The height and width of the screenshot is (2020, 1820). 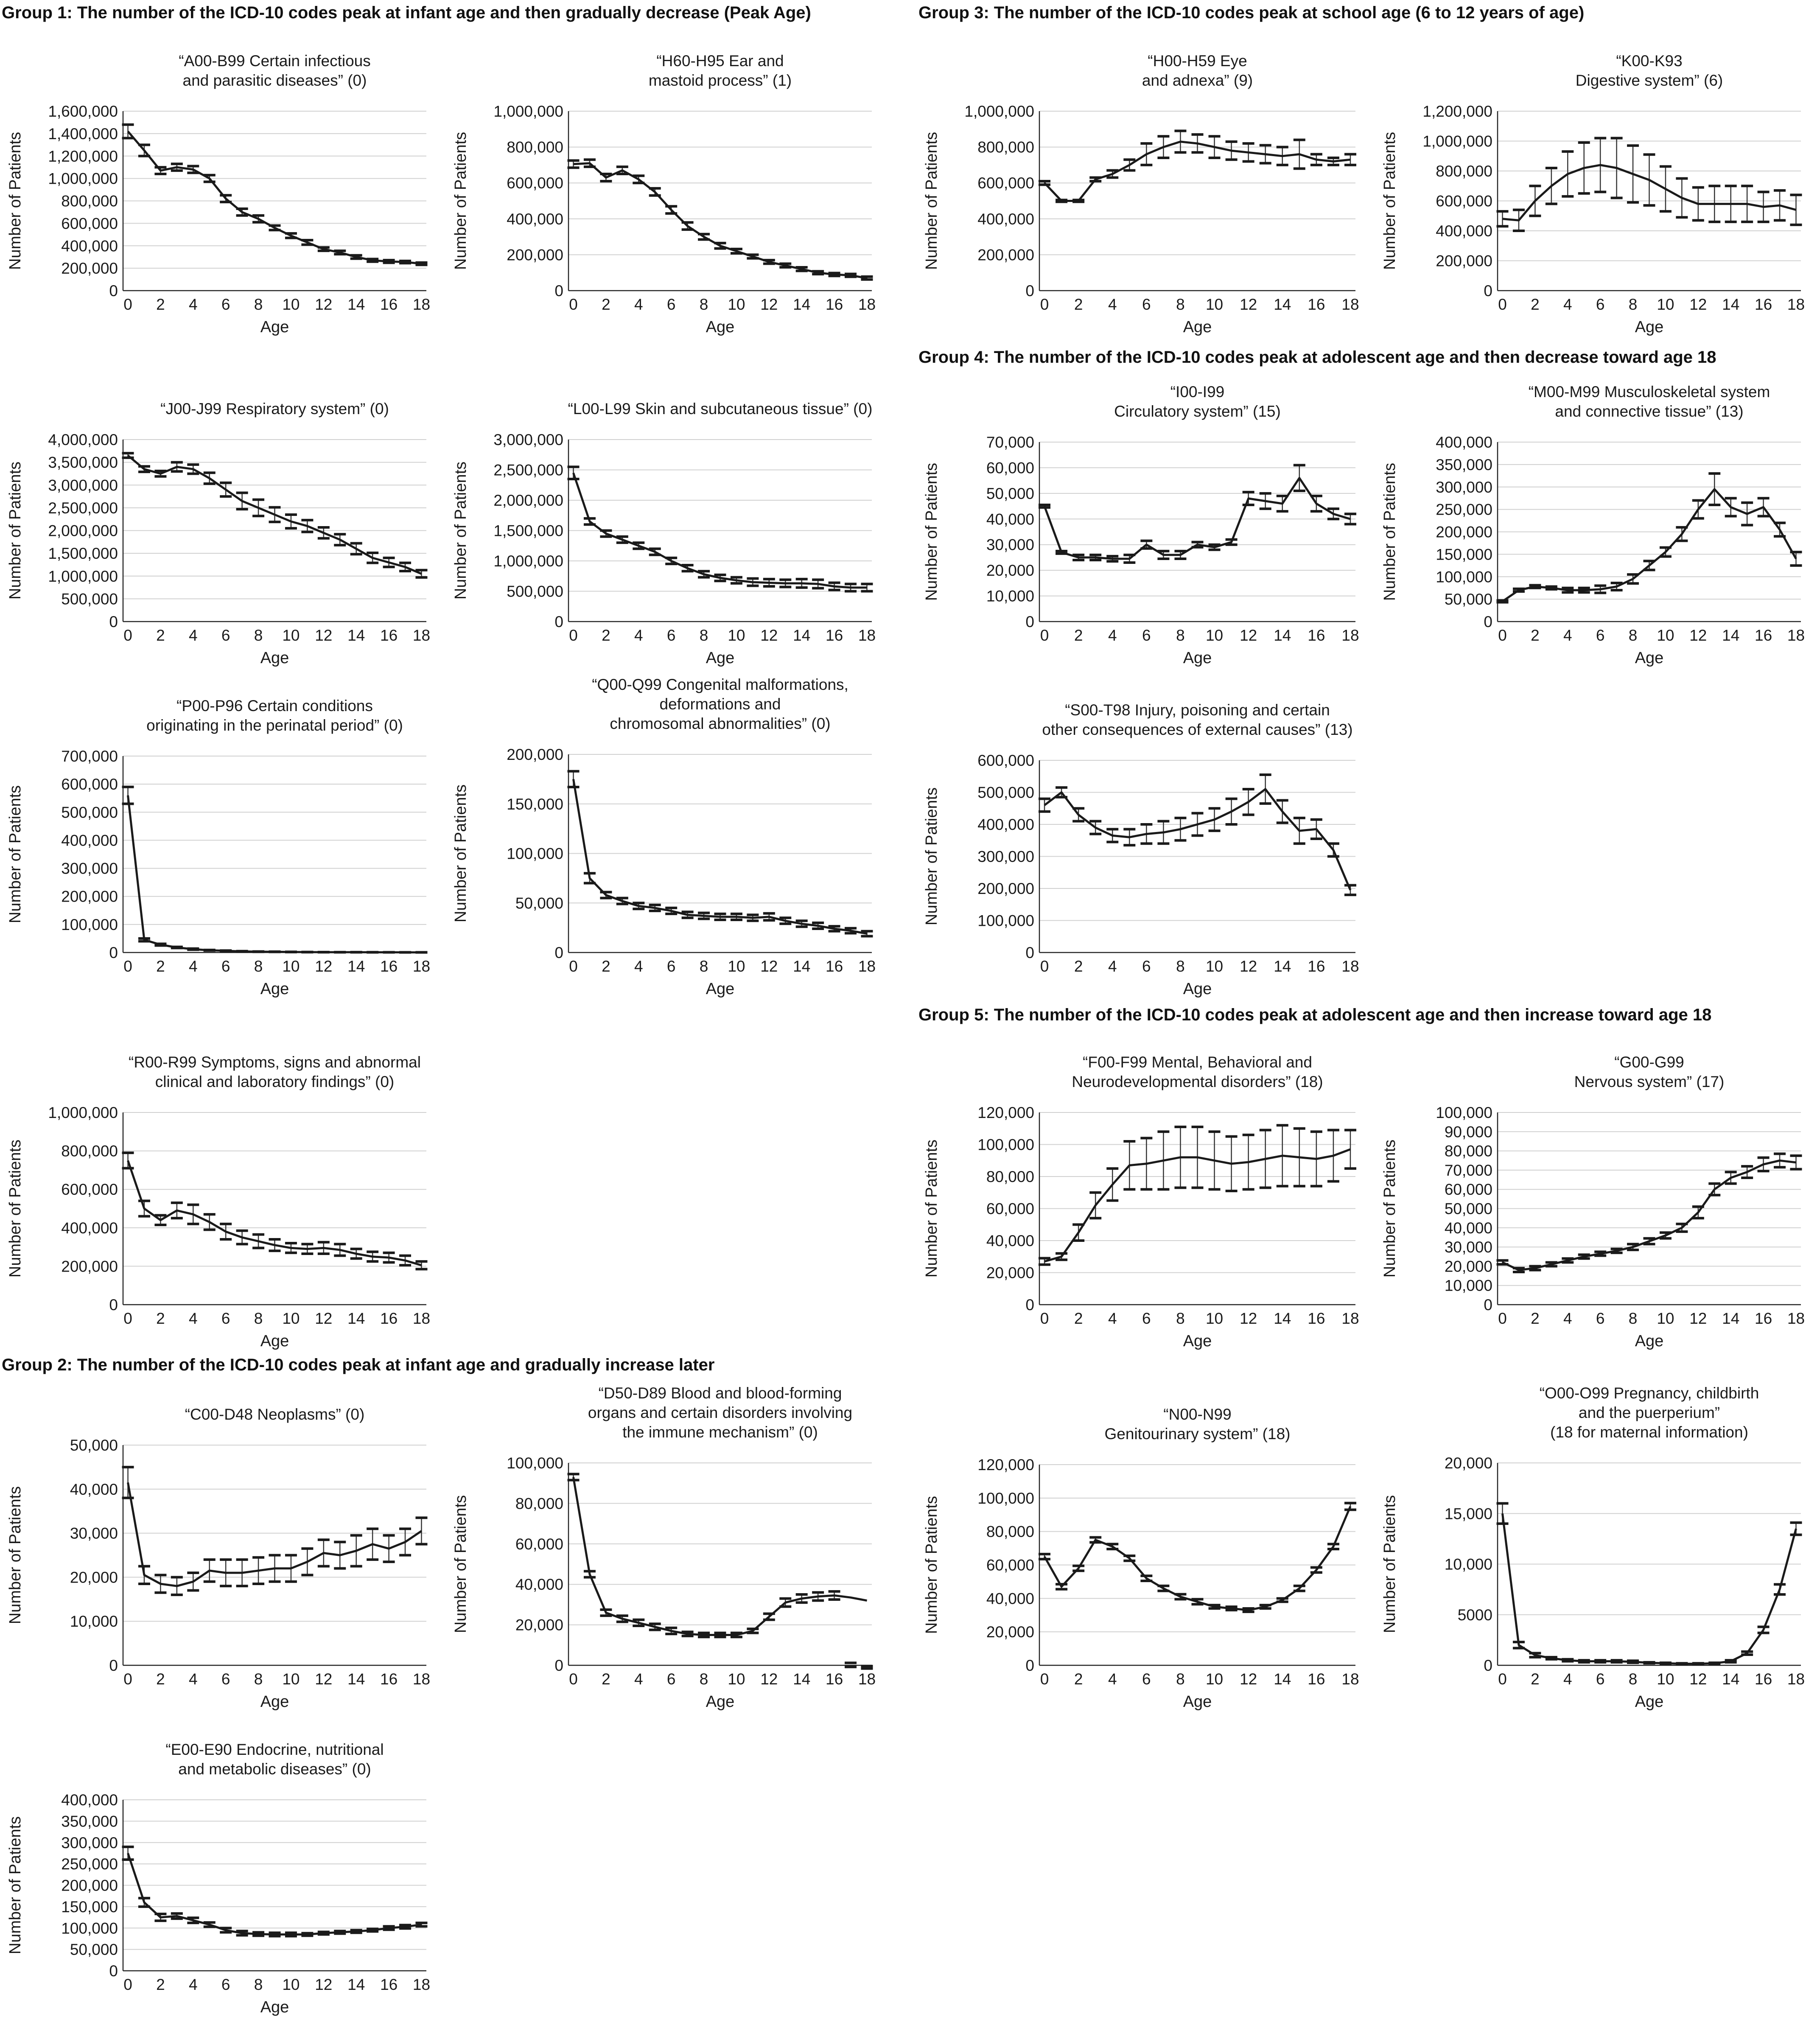 I want to click on chart-title-line: and metabolic diseases” (0), so click(x=274, y=1769).